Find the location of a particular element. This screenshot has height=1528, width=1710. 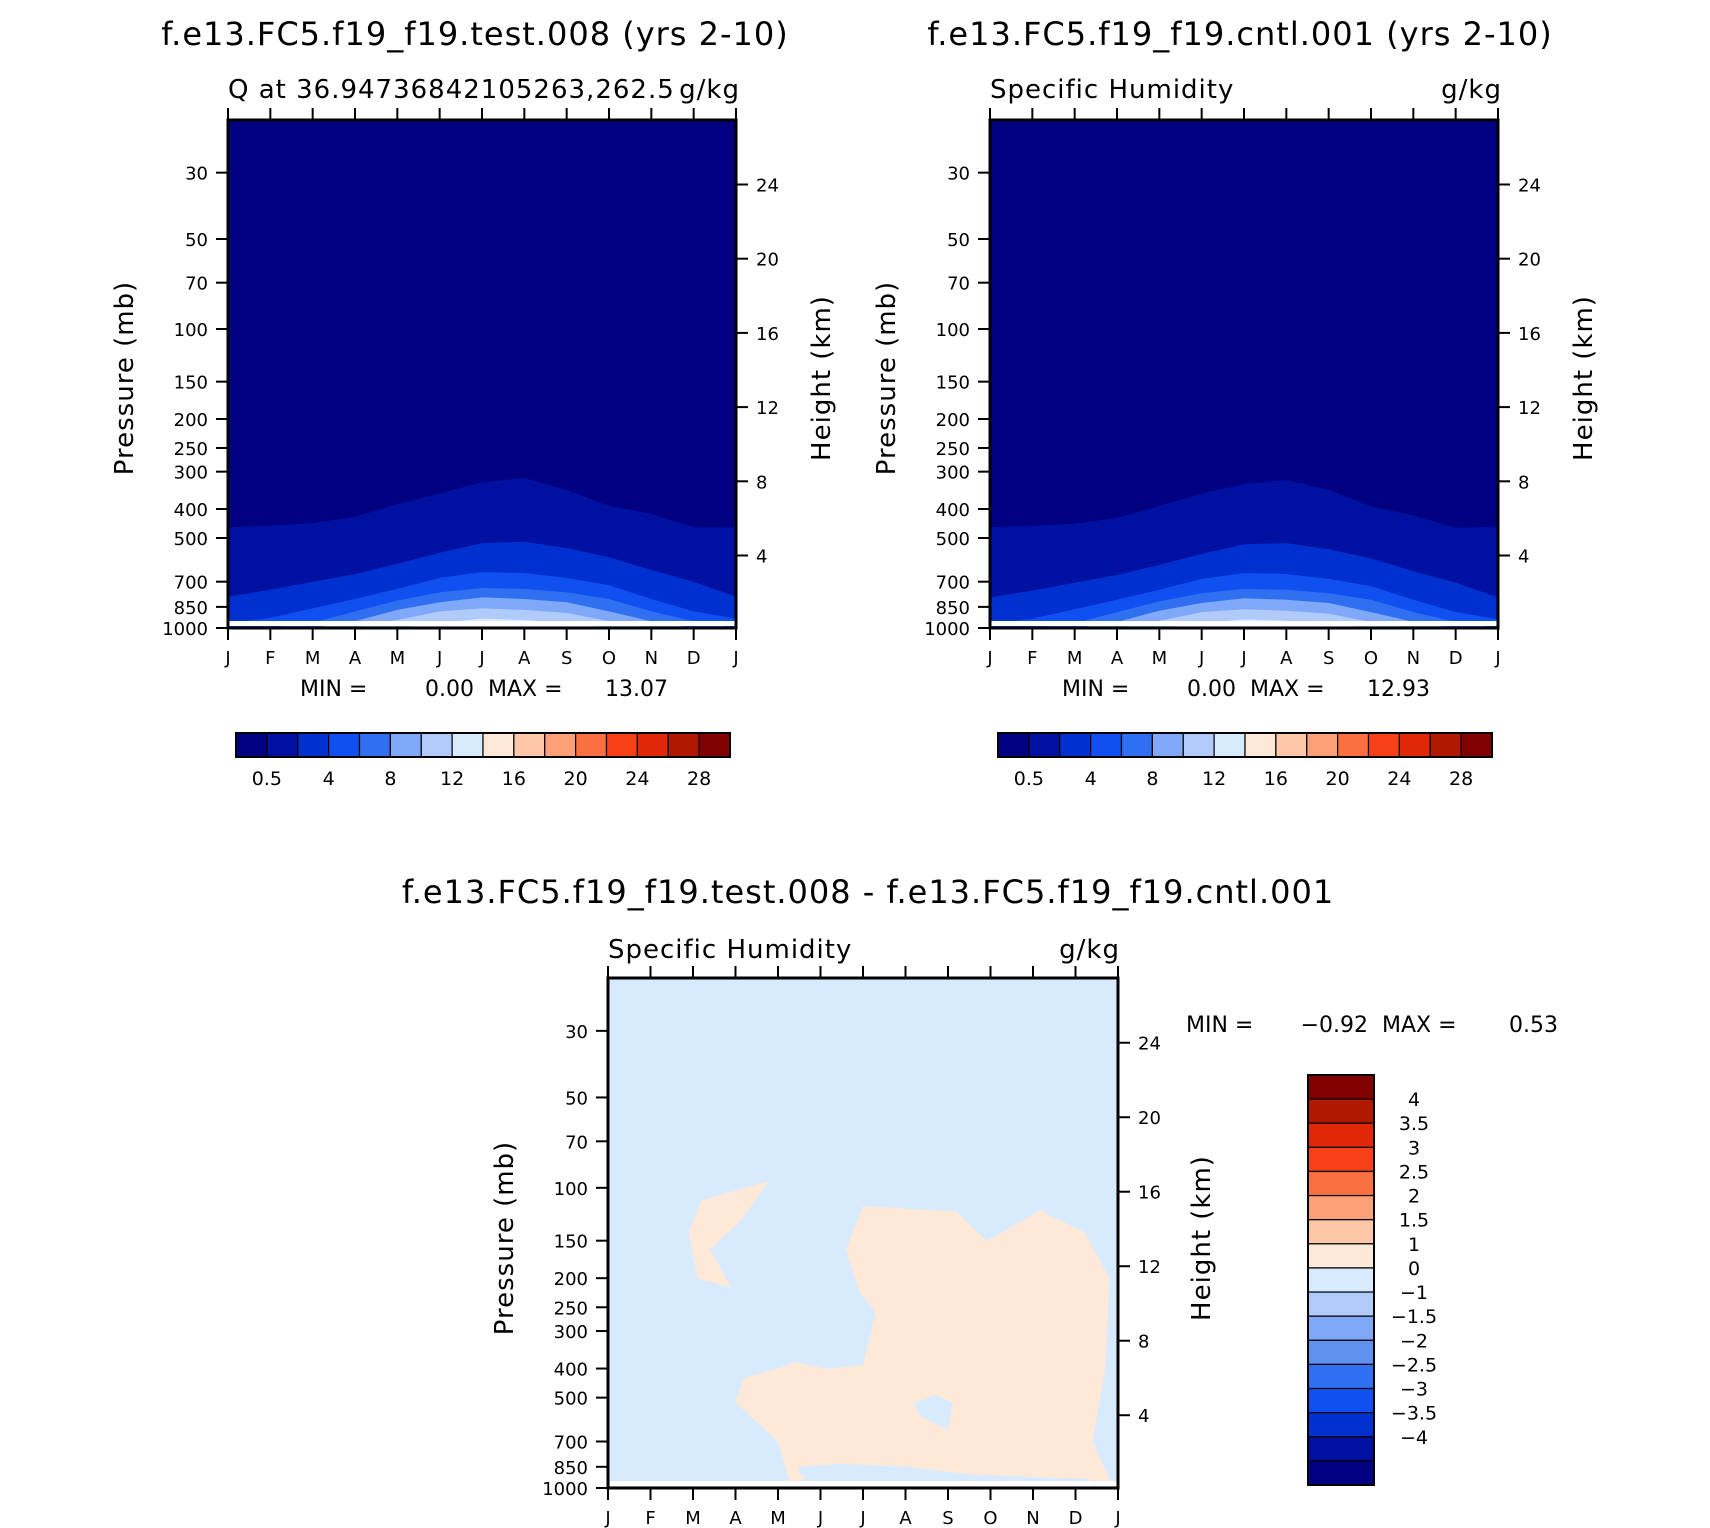

y-tick-label: 400 is located at coordinates (571, 1370).